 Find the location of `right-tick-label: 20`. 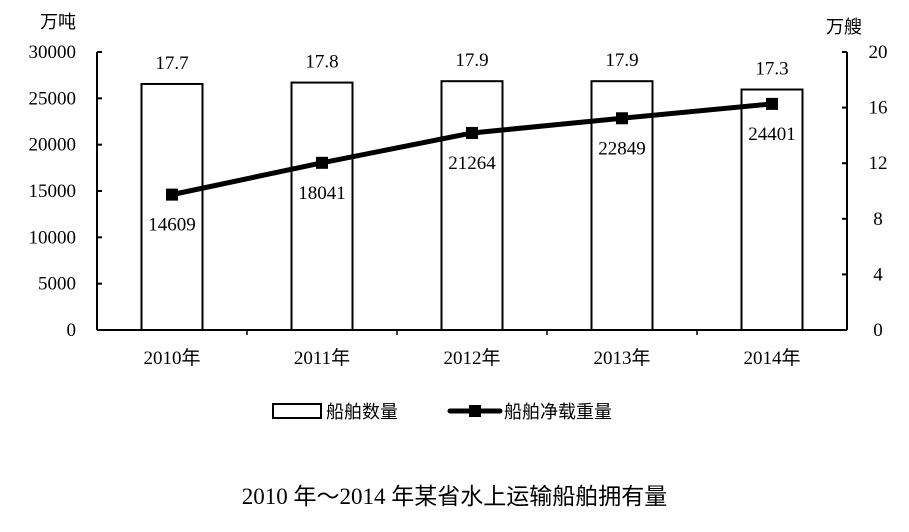

right-tick-label: 20 is located at coordinates (878, 52).